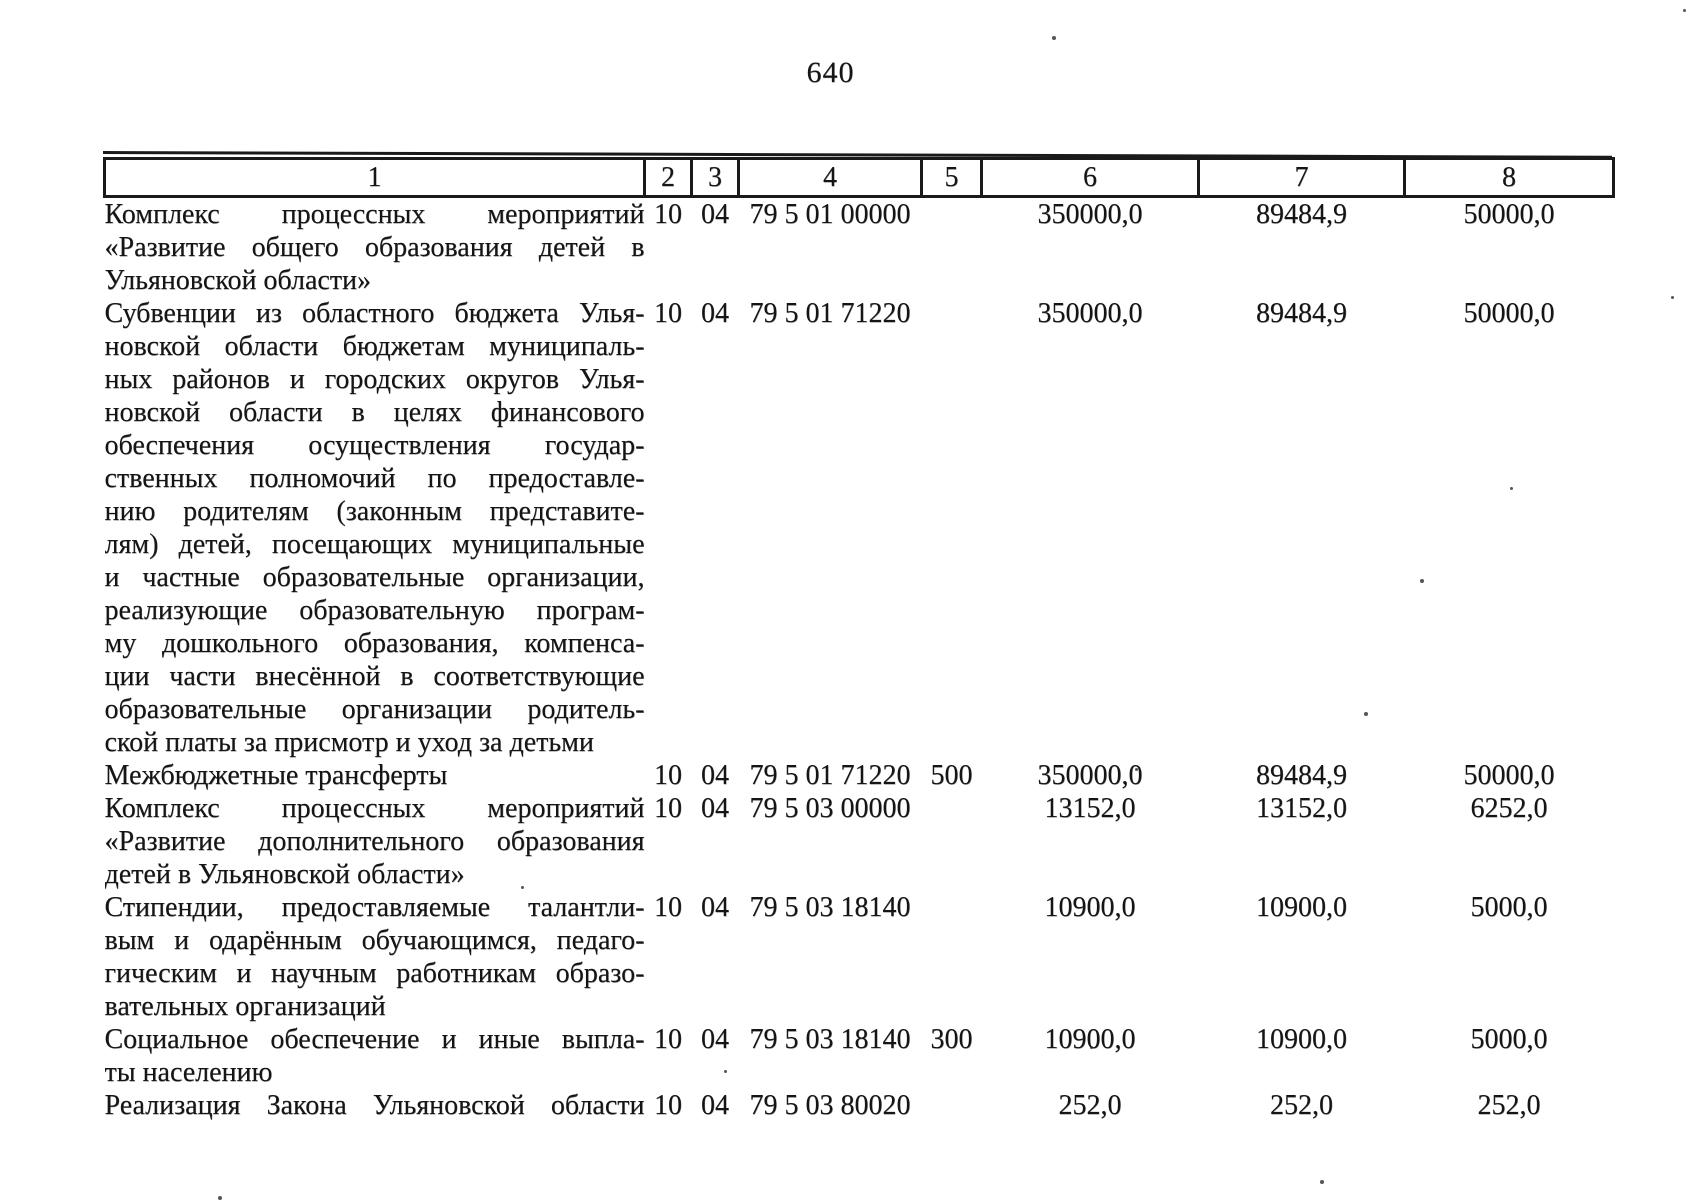 Image resolution: width=1703 pixels, height=1200 pixels. Describe the element at coordinates (715, 177) in the screenshot. I see `column-header-3: 3` at that location.